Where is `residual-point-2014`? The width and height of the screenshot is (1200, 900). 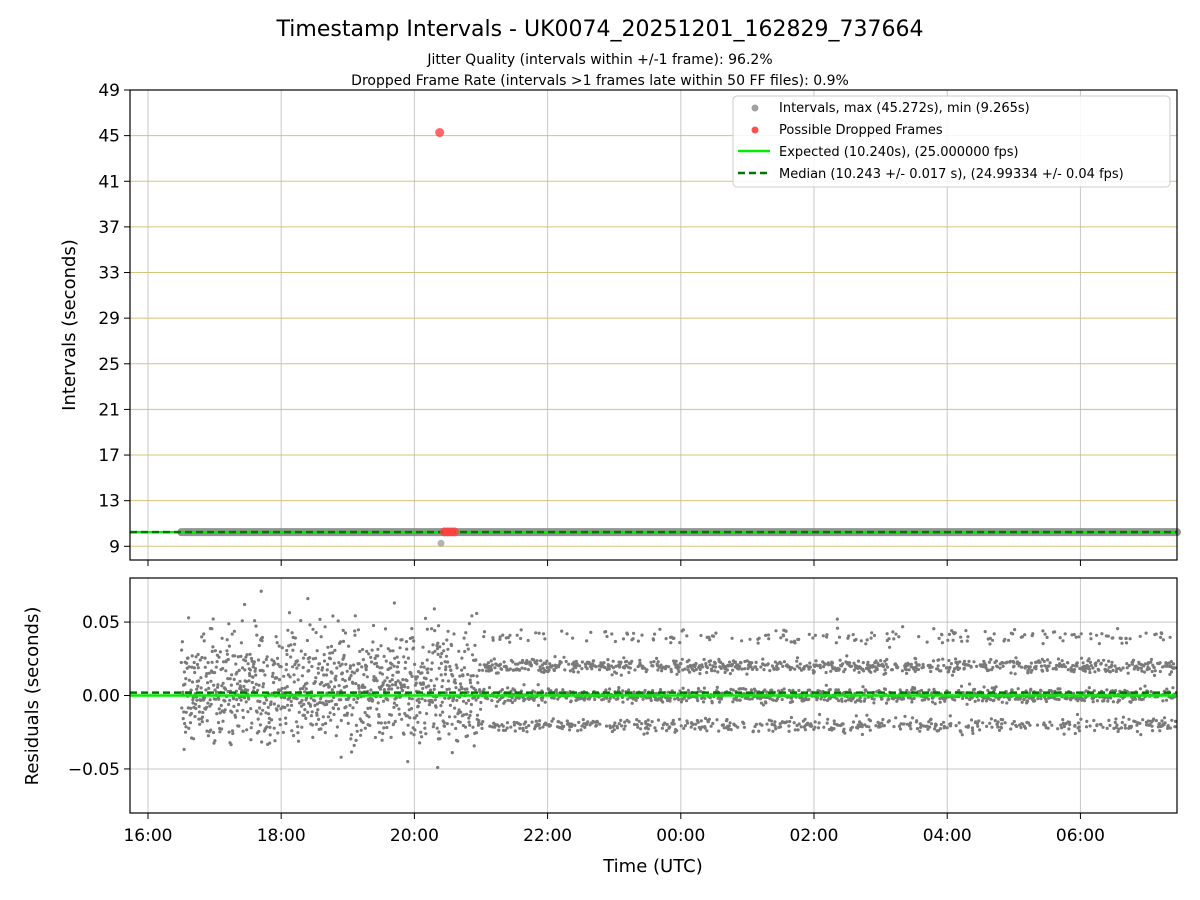
residual-point-2014 is located at coordinates (745, 669).